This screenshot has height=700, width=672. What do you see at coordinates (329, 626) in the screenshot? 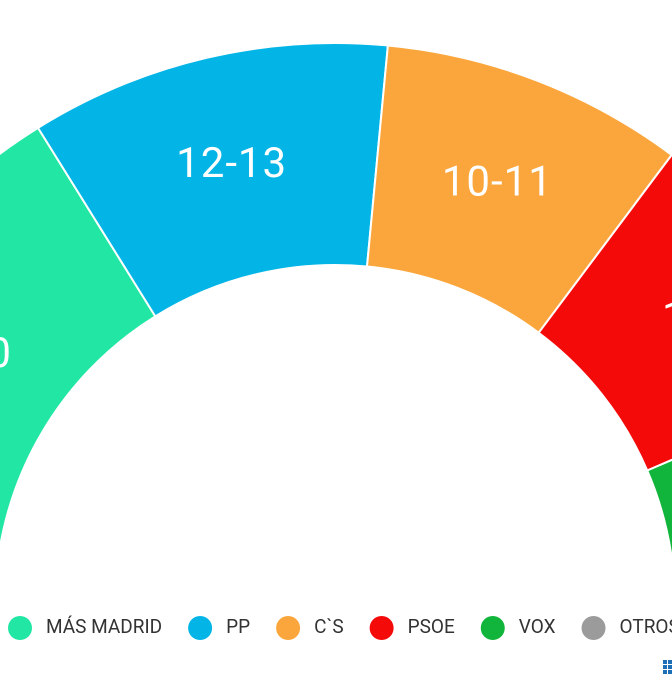
I see `legend-label: C`S` at bounding box center [329, 626].